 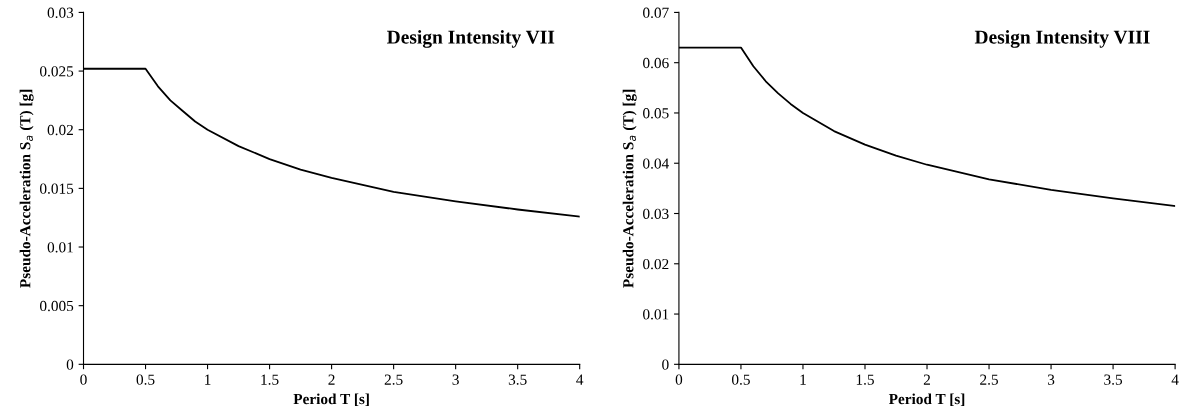 What do you see at coordinates (656, 113) in the screenshot?
I see `y-tick-label: 0.05` at bounding box center [656, 113].